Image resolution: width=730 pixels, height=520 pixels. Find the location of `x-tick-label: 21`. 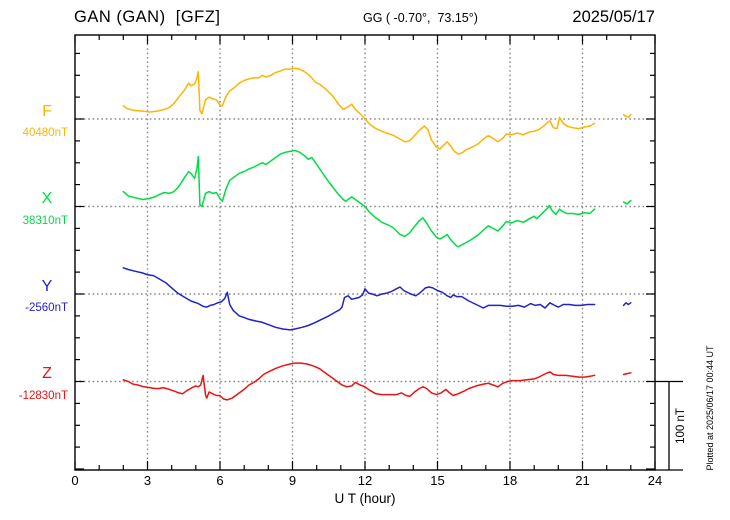

x-tick-label: 21 is located at coordinates (582, 480).